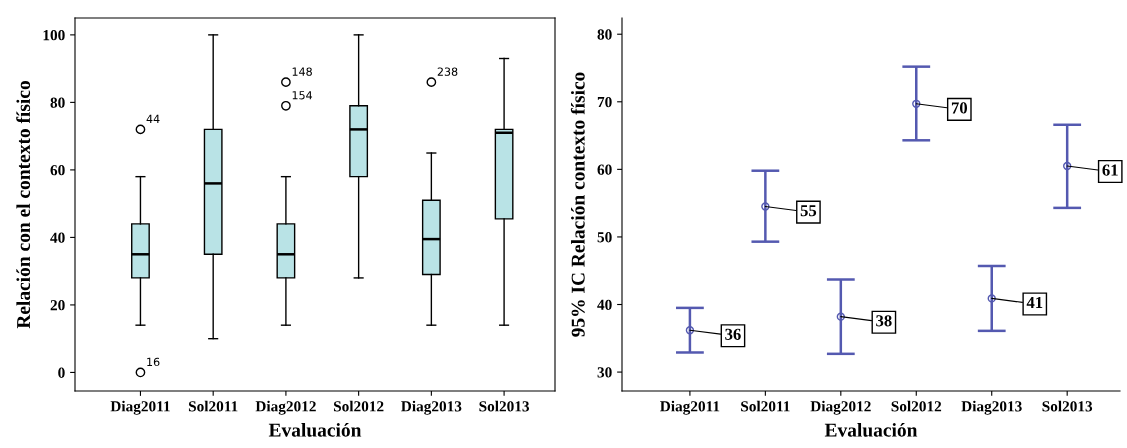 The image size is (1127, 448). Describe the element at coordinates (1110, 170) in the screenshot. I see `data-label: 61` at that location.